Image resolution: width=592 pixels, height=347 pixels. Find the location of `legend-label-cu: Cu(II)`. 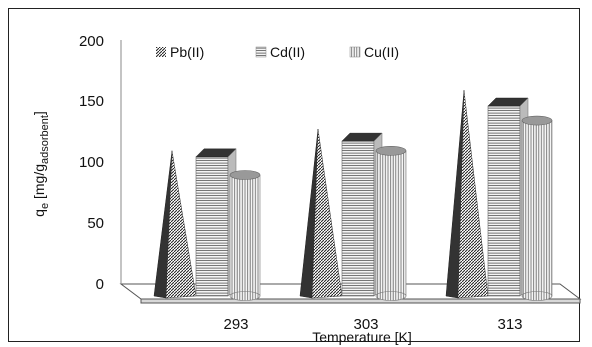

legend-label-cu: Cu(II) is located at coordinates (381, 52).